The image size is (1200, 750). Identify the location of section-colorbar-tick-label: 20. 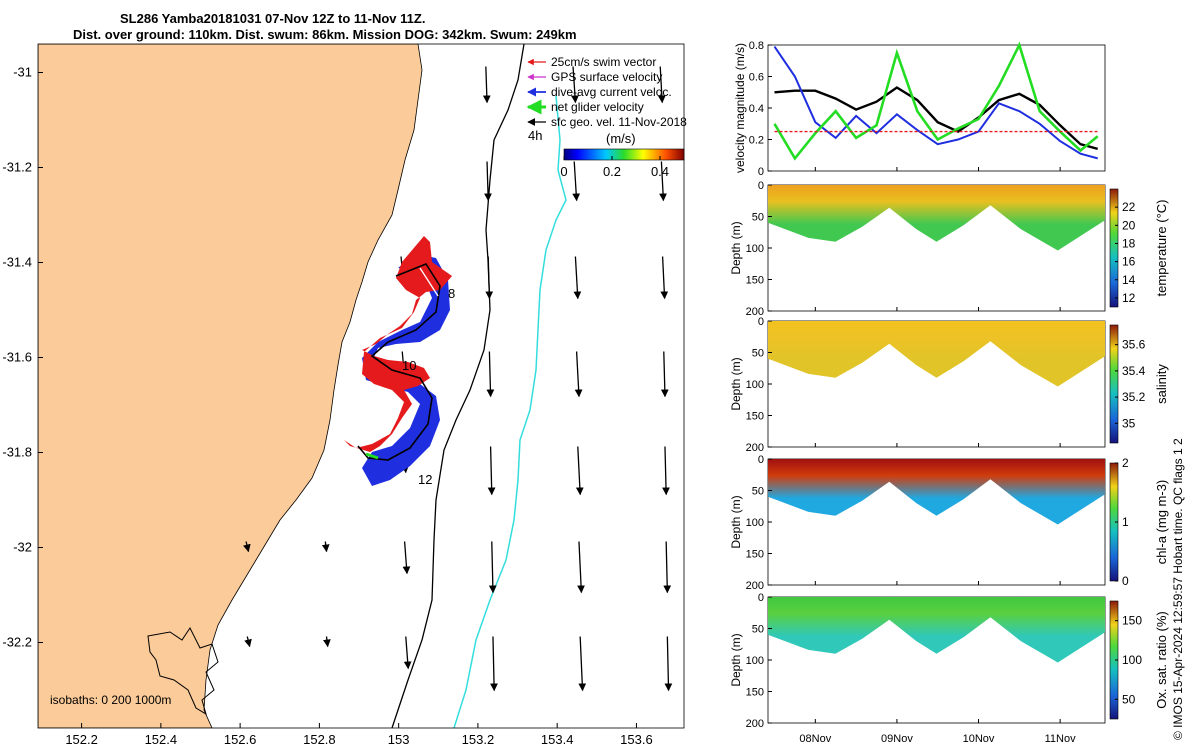
(1129, 225).